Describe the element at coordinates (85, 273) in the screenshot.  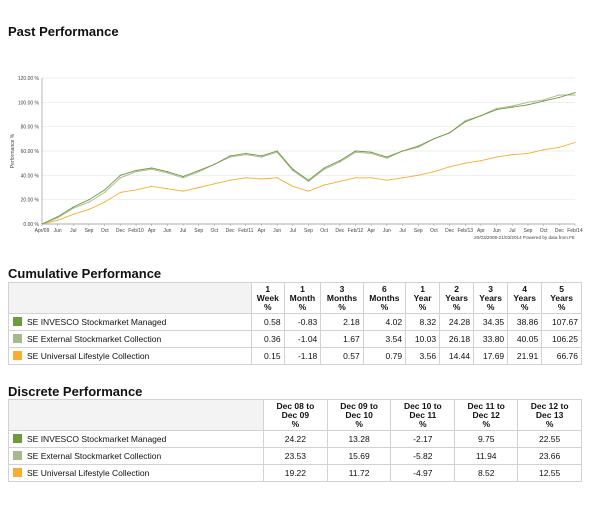
I see `cumulative-performance-title: Cumulative Performance` at that location.